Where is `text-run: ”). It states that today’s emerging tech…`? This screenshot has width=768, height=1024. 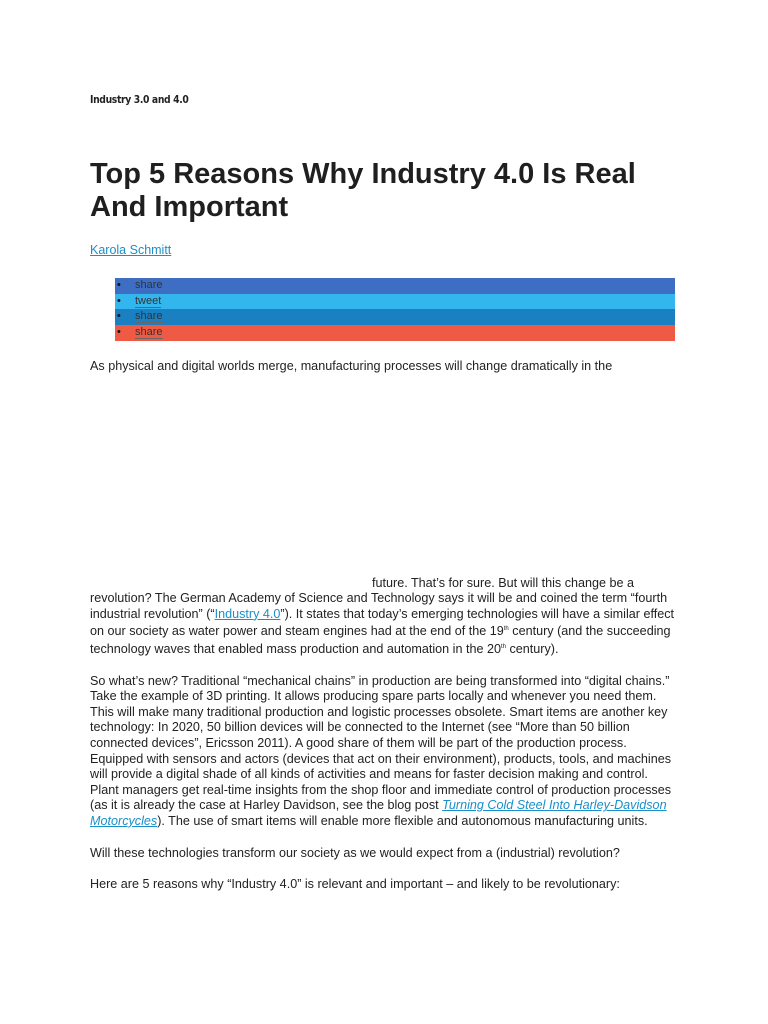
text-run: ”). It states that today’s emerging tech… is located at coordinates (382, 622).